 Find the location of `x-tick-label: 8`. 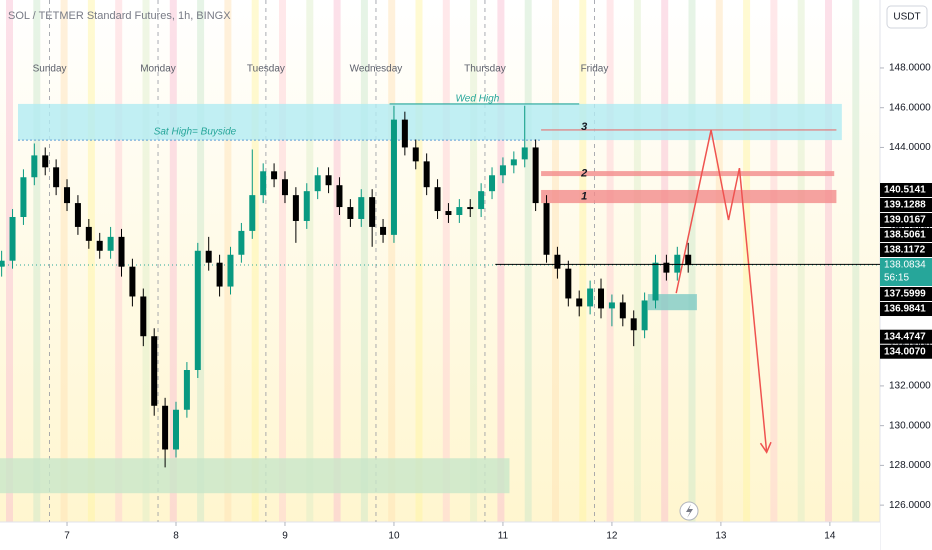

x-tick-label: 8 is located at coordinates (176, 536).